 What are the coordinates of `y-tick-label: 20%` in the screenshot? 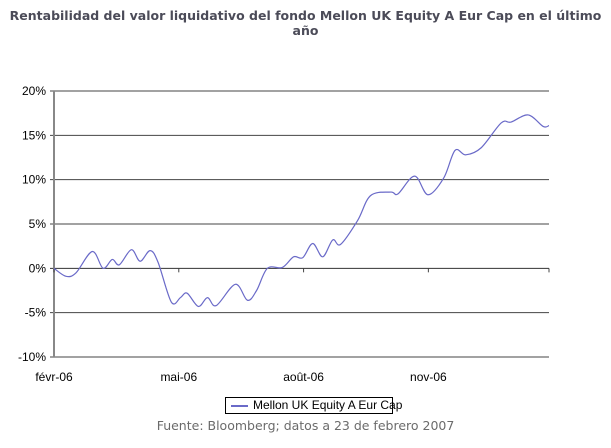 It's located at (34, 91).